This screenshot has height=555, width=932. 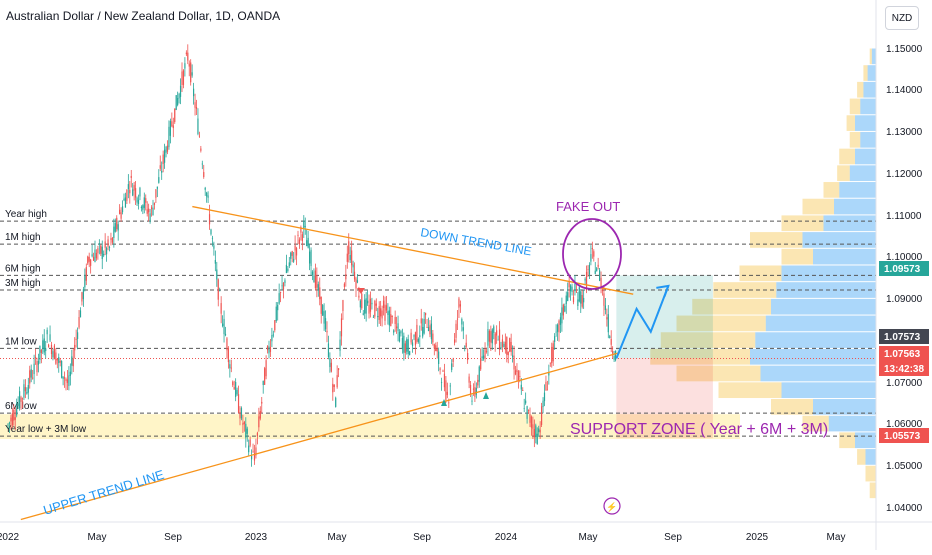 What do you see at coordinates (902, 354) in the screenshot?
I see `price-label-text: 1.07563` at bounding box center [902, 354].